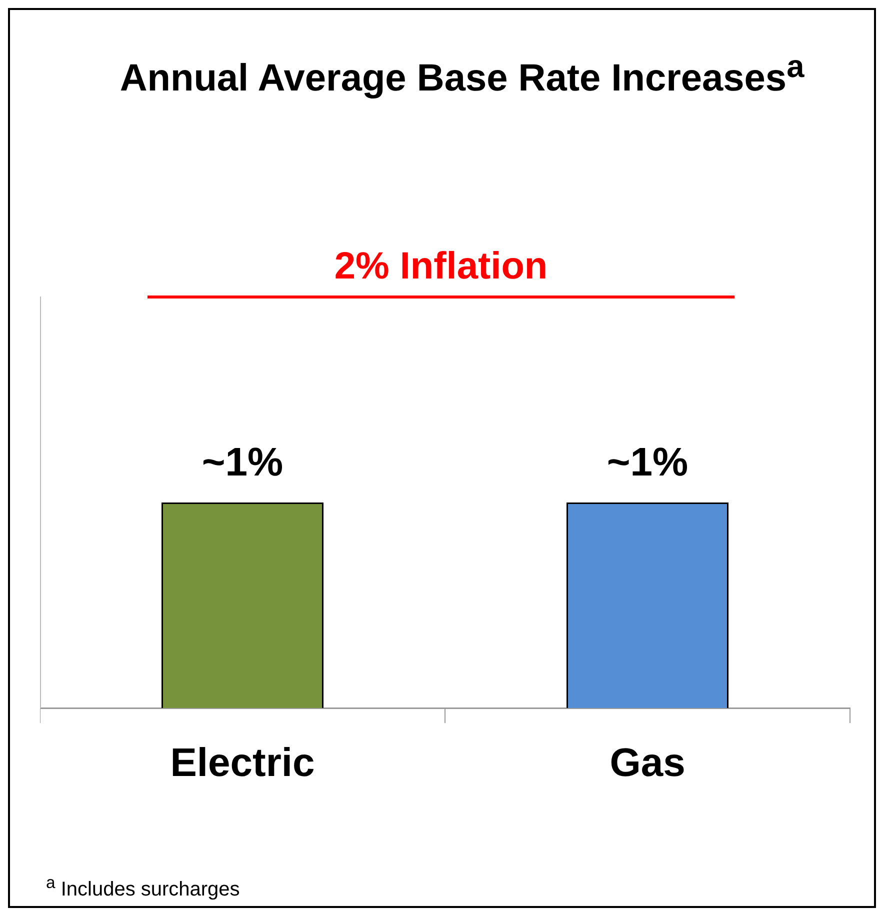 Image resolution: width=888 pixels, height=920 pixels. Describe the element at coordinates (143, 887) in the screenshot. I see `text: $^{a}$ Includes surcharges` at that location.